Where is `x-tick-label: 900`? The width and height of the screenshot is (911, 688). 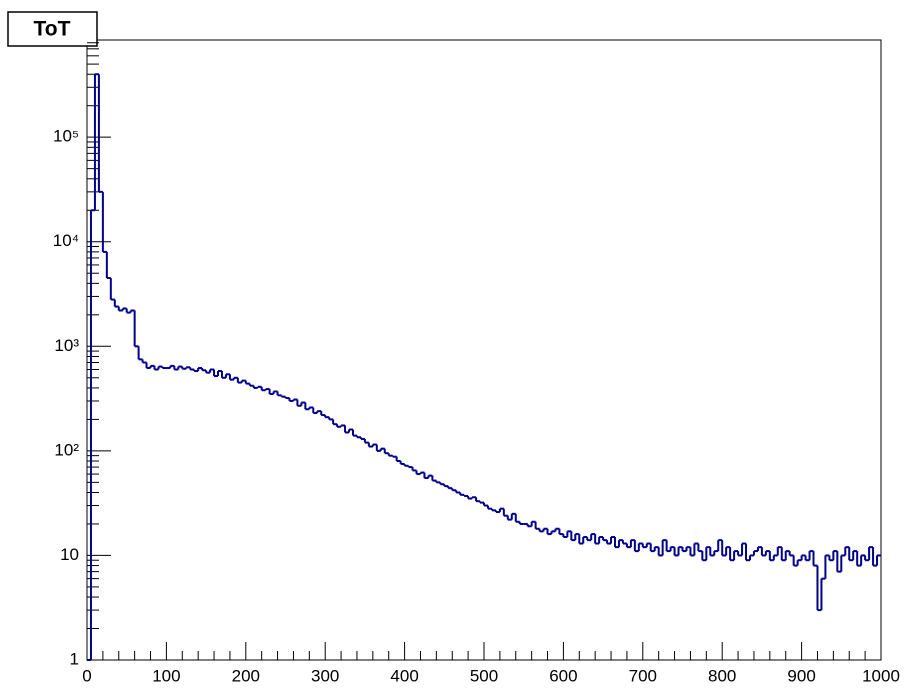
x-tick-label: 900 is located at coordinates (801, 675).